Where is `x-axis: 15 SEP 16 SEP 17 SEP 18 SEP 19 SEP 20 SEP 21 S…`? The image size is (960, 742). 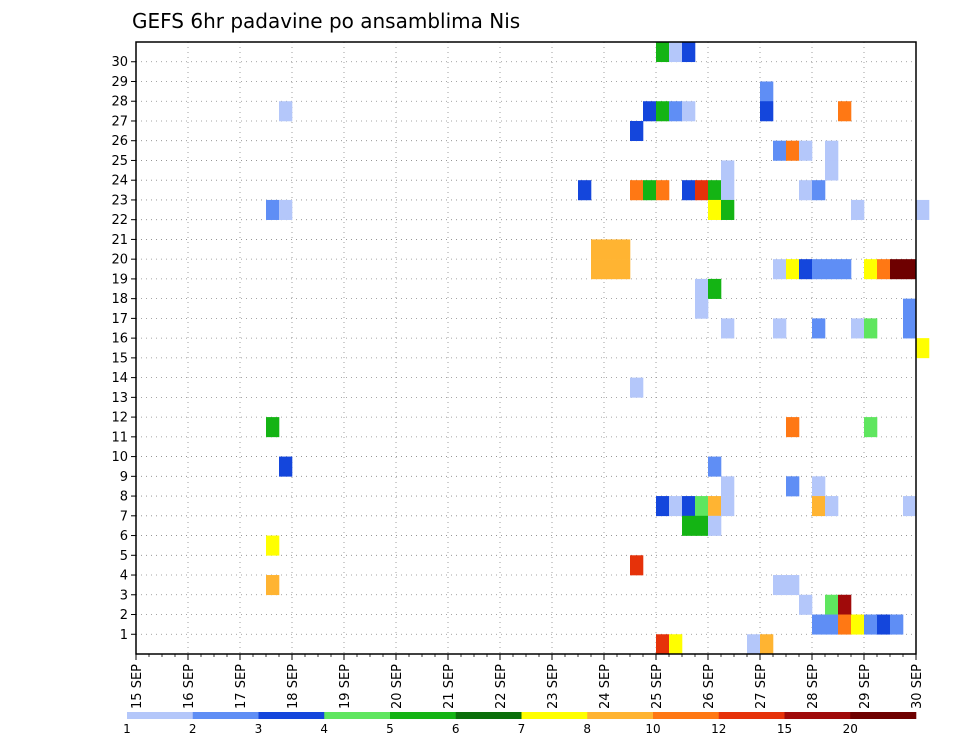
x-axis: 15 SEP 16 SEP 17 SEP 18 SEP 19 SEP 20 SEP 21 S… is located at coordinates (527, 681).